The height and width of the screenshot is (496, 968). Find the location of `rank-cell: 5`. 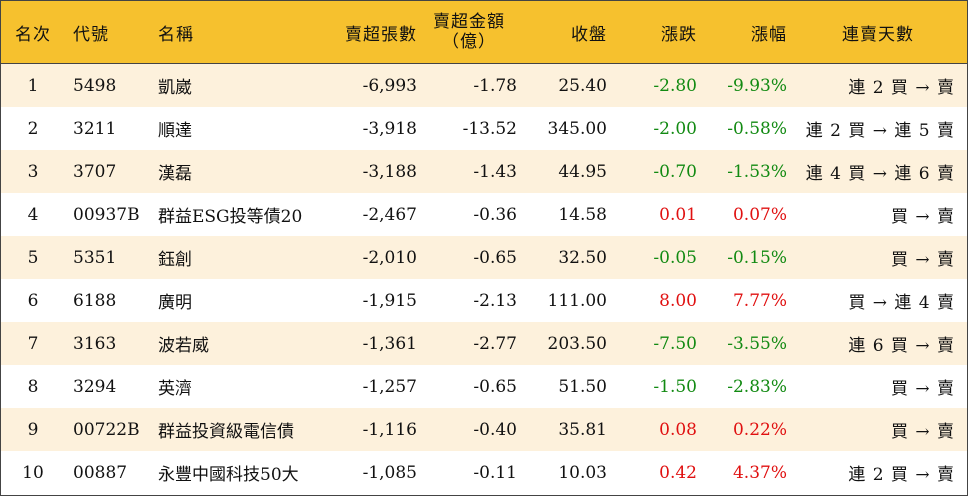

rank-cell: 5 is located at coordinates (33, 257).